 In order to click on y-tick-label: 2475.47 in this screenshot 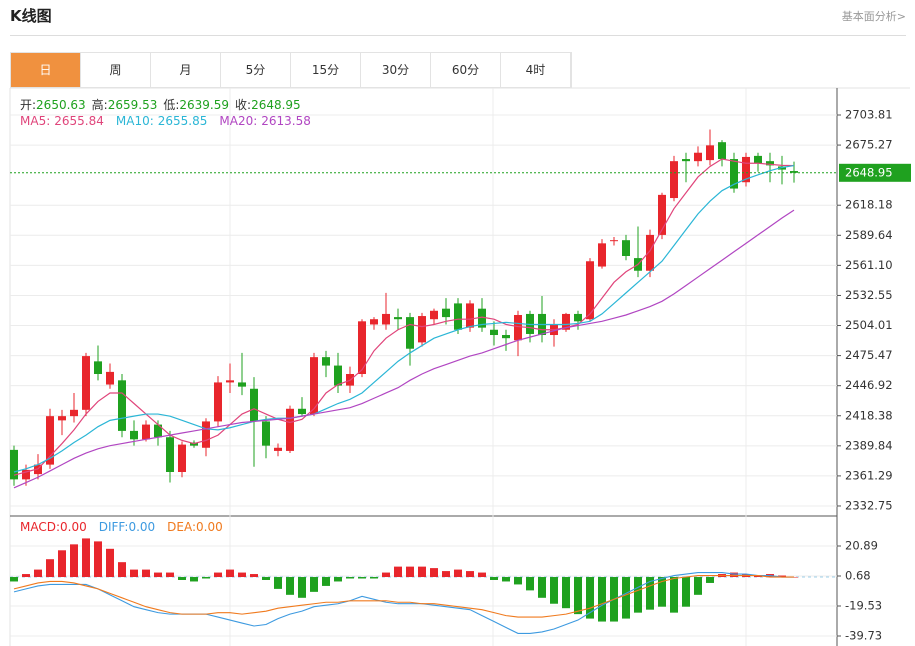, I will do `click(869, 355)`.